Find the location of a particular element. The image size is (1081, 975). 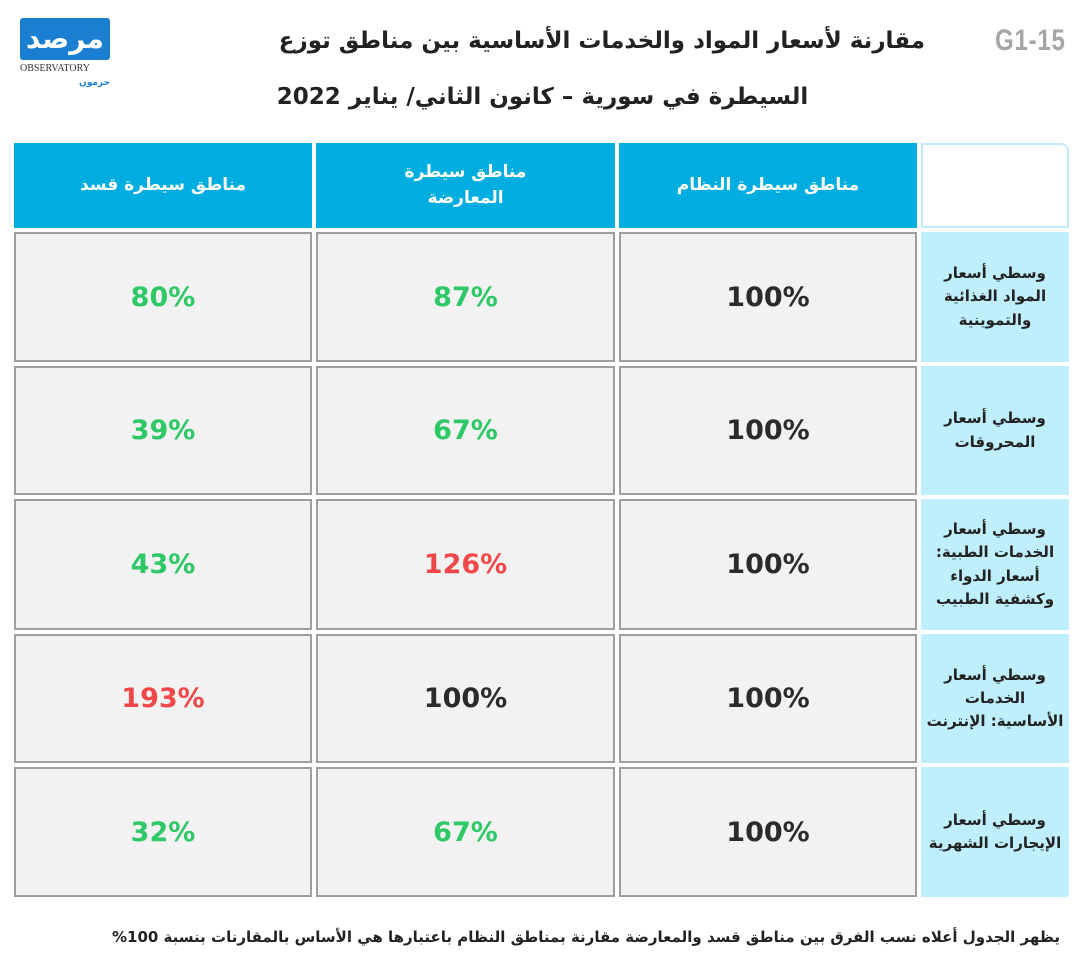

cell-opposition: 87% is located at coordinates (465, 297).